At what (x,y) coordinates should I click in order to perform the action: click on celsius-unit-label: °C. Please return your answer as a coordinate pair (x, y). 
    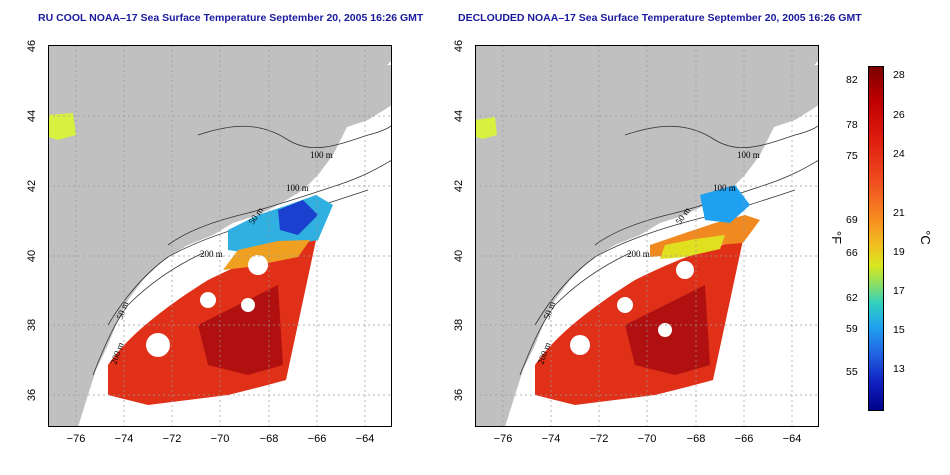
    Looking at the image, I should click on (925, 237).